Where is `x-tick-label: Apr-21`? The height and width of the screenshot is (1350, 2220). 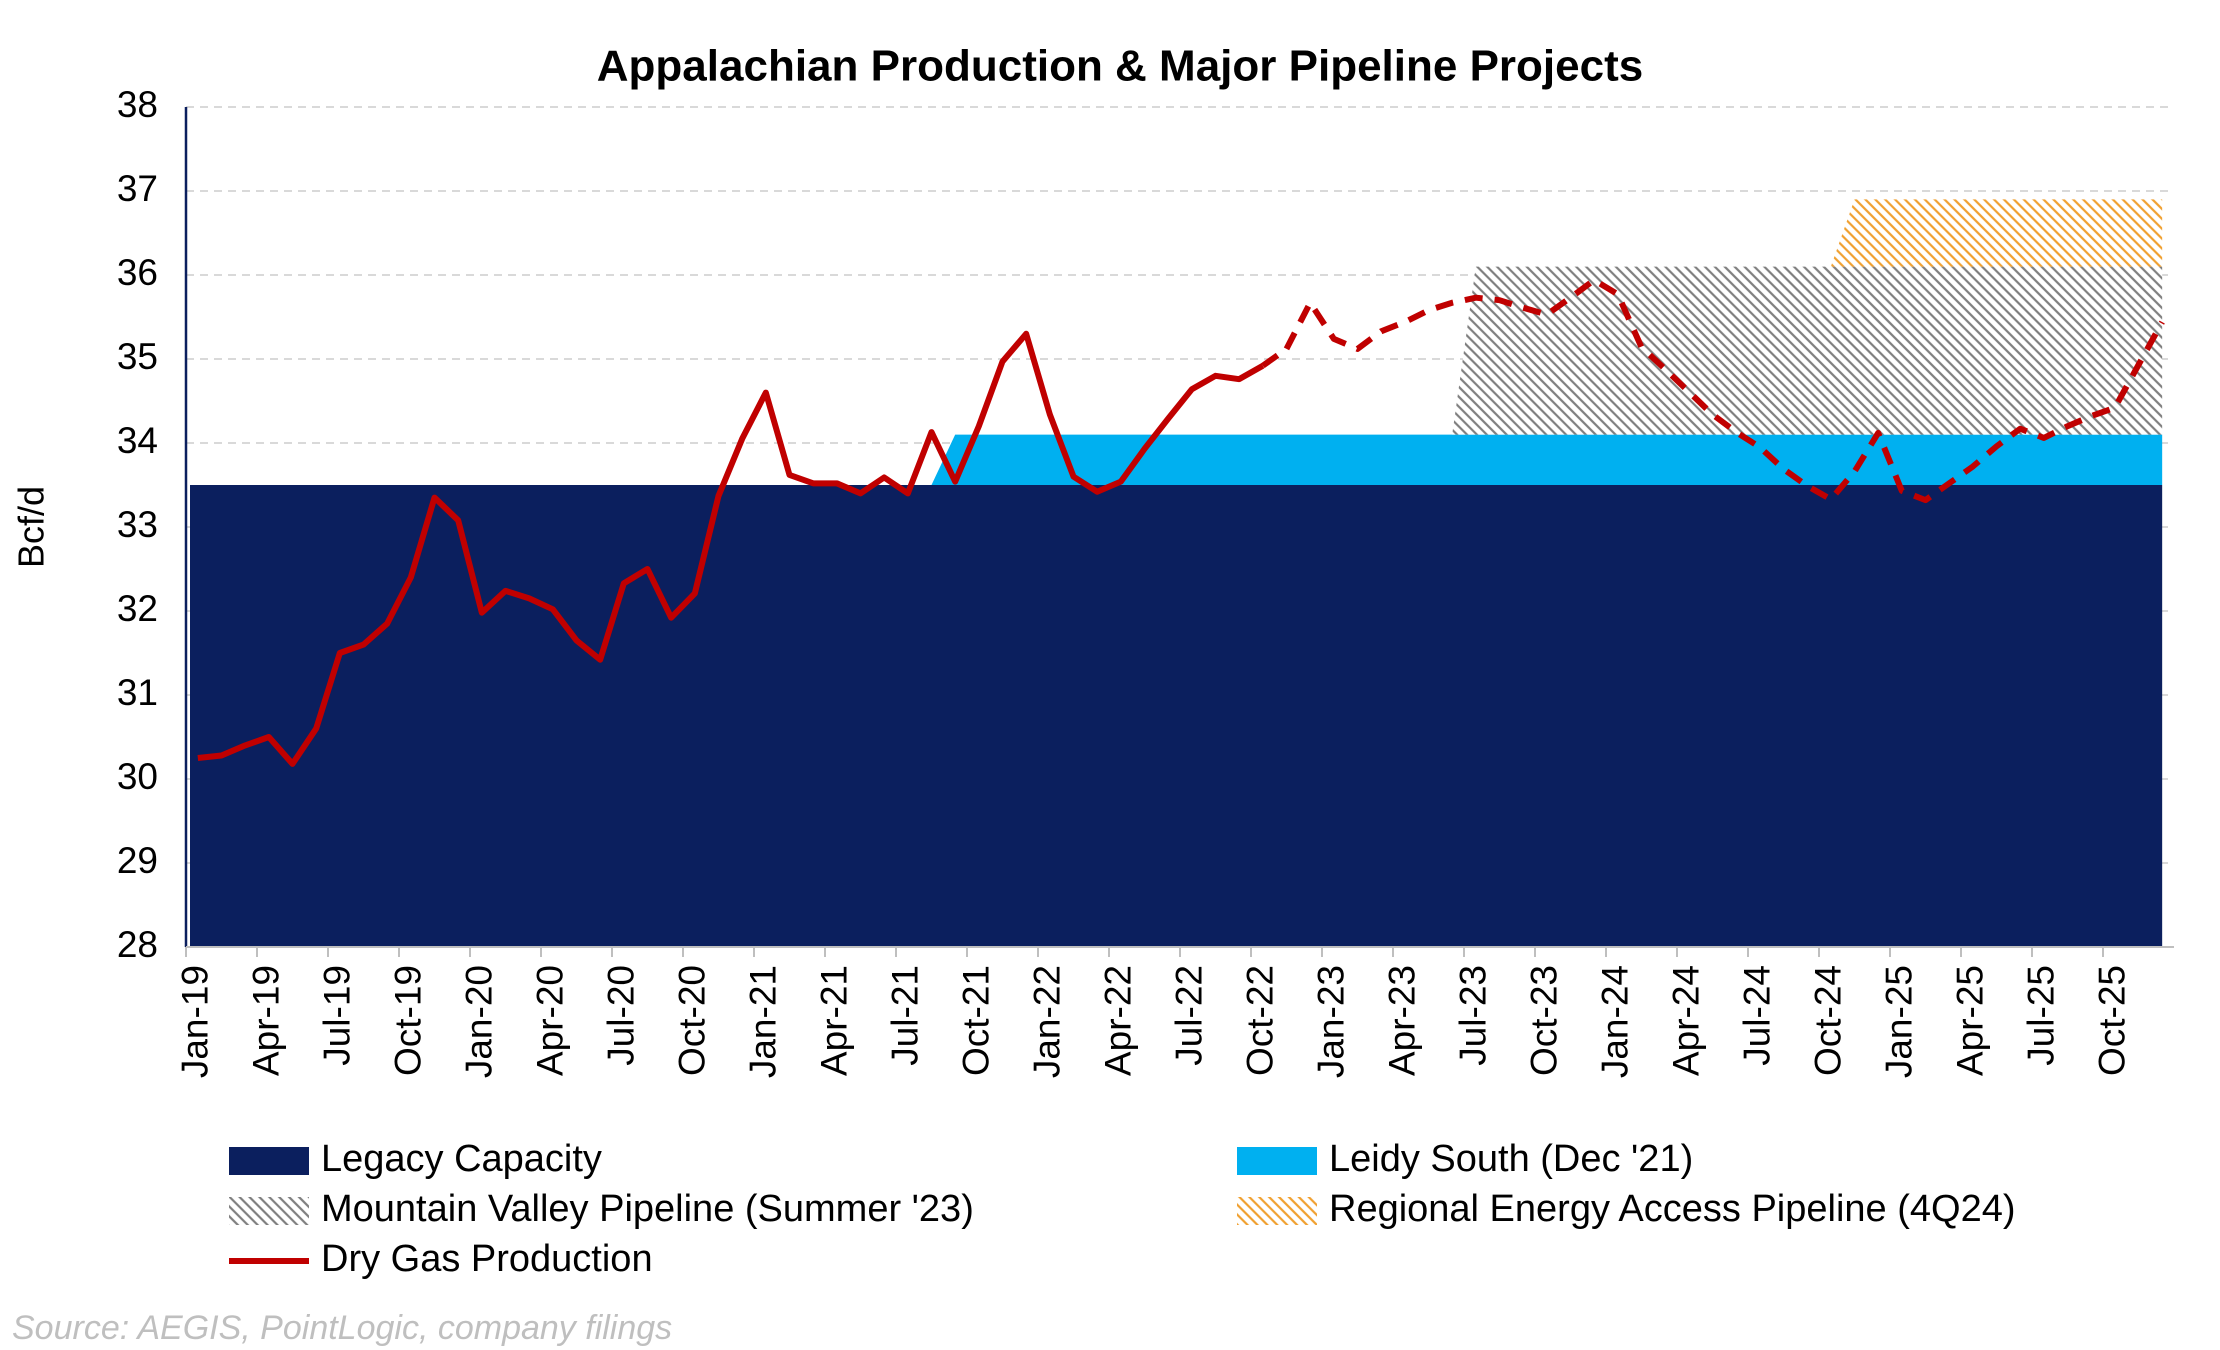 x-tick-label: Apr-21 is located at coordinates (834, 1020).